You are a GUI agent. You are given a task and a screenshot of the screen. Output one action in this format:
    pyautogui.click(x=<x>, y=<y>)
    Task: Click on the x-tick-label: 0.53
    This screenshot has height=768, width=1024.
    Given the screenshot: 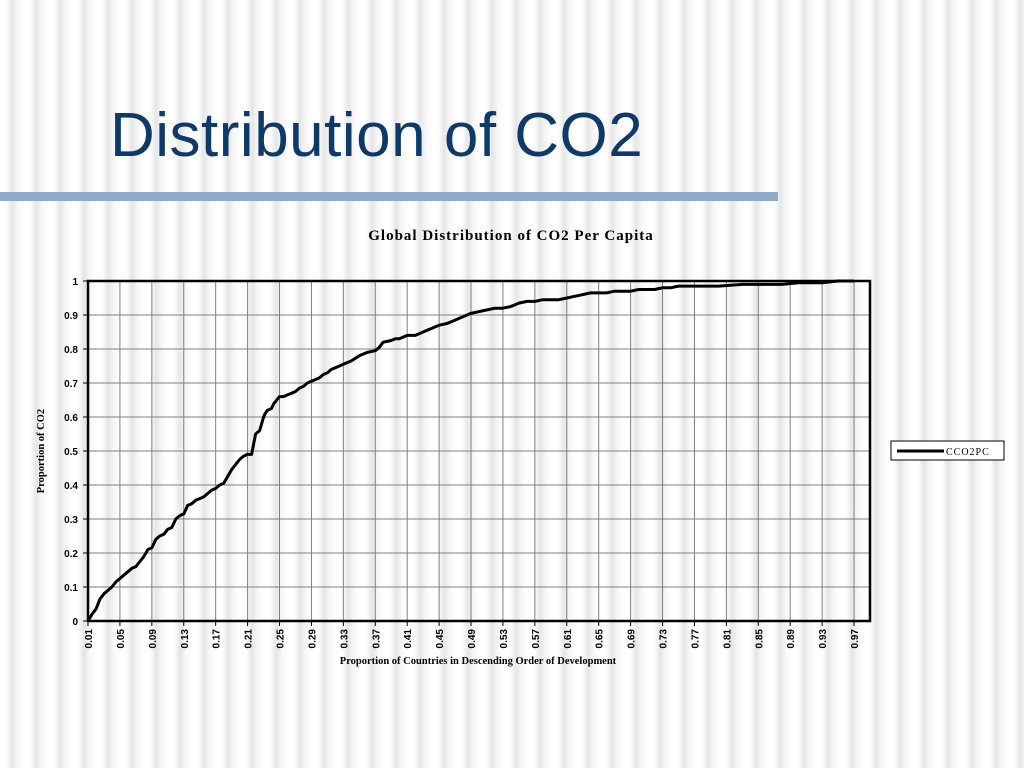 What is the action you would take?
    pyautogui.click(x=504, y=639)
    